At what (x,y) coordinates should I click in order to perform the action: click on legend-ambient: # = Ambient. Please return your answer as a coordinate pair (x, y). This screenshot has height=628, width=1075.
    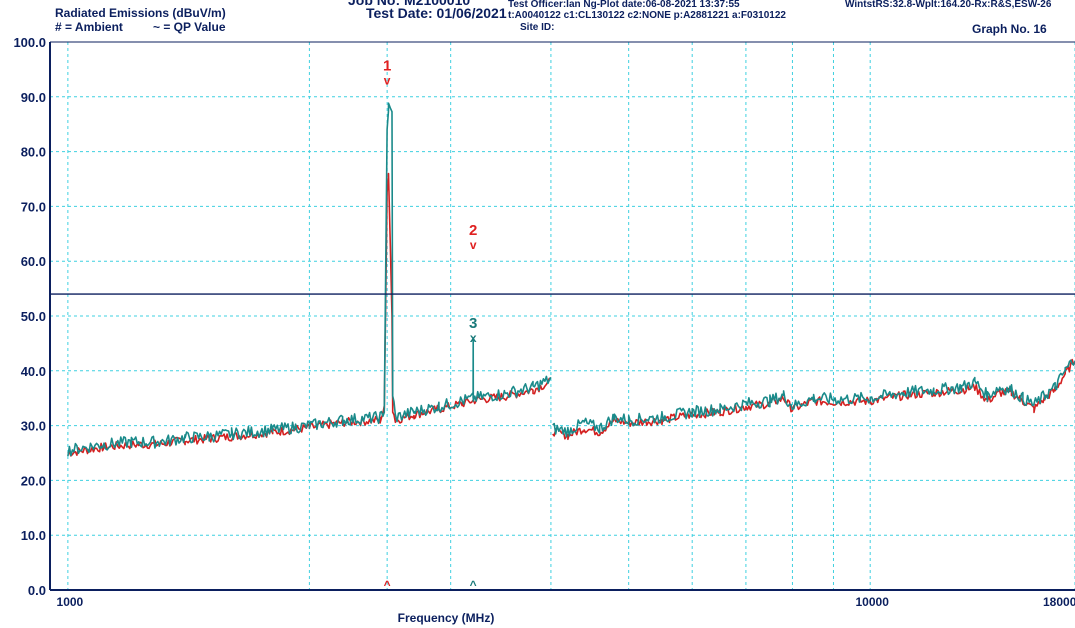
    Looking at the image, I should click on (89, 27).